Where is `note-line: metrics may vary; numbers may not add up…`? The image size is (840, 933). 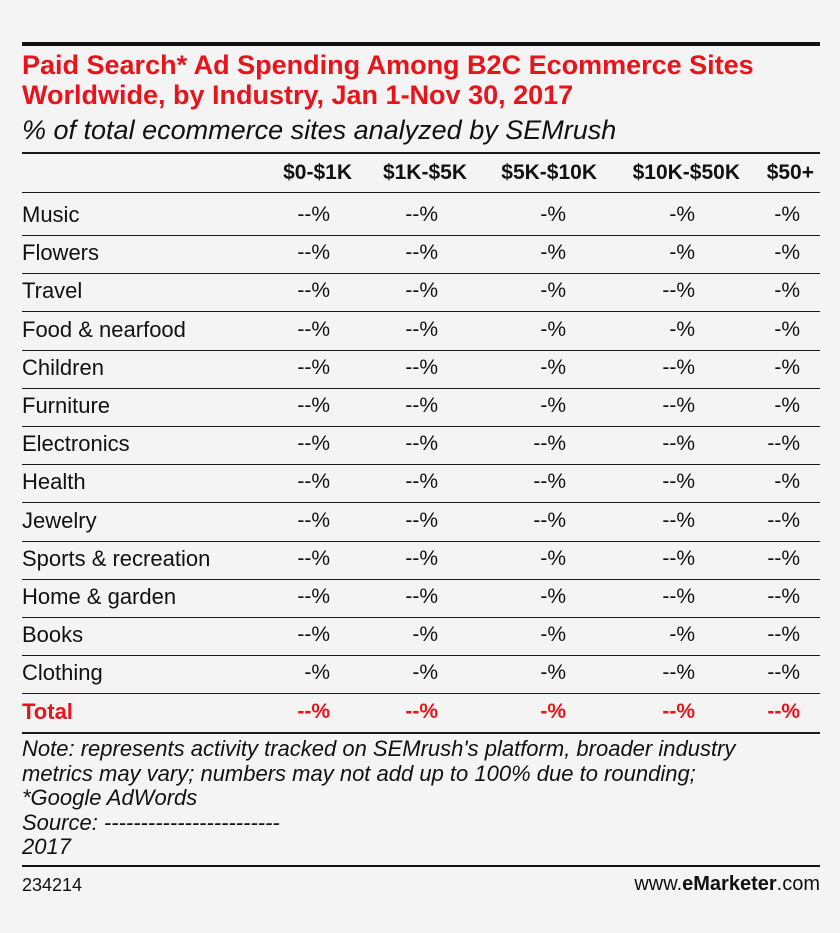
note-line: metrics may vary; numbers may not add up… is located at coordinates (359, 773).